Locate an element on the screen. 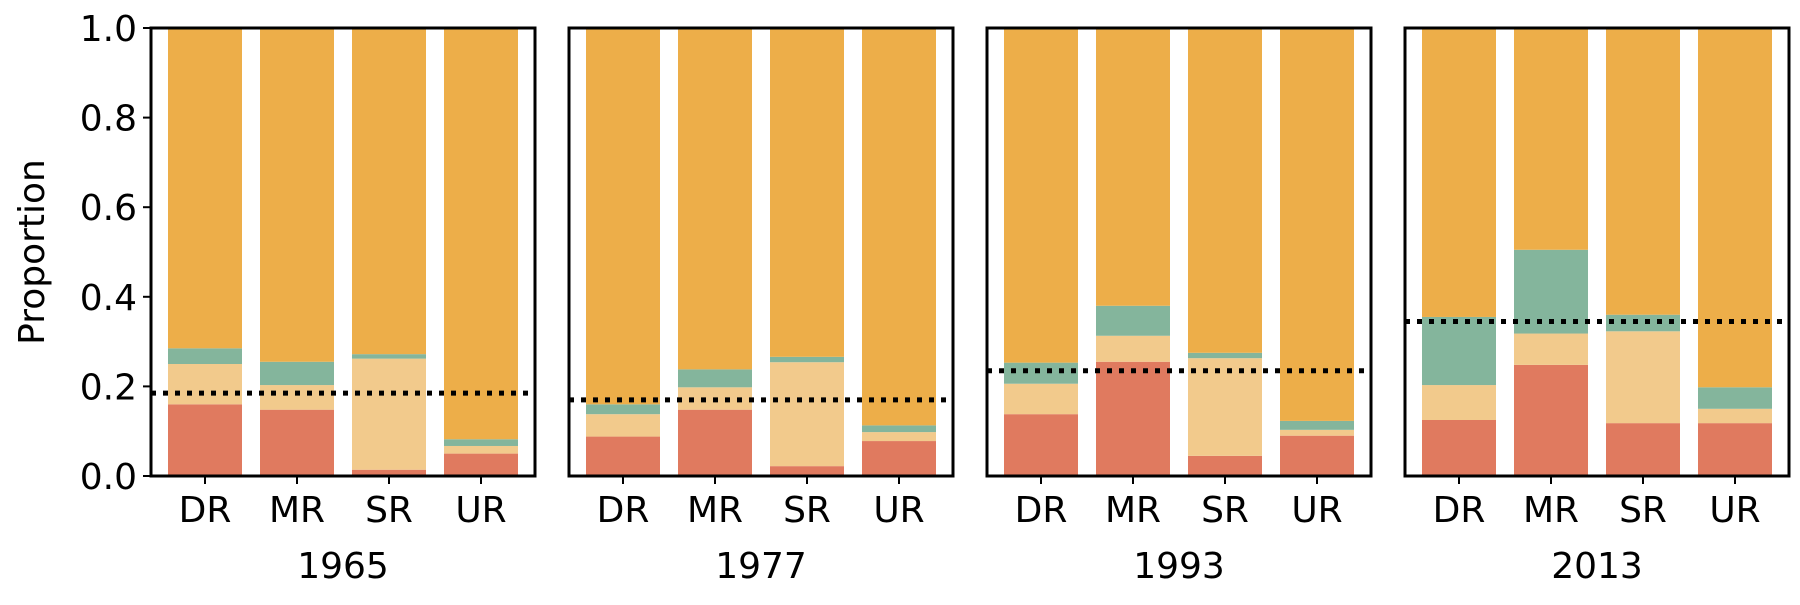 This screenshot has width=1800, height=605. panel-title-2013: 2013 is located at coordinates (1597, 566).